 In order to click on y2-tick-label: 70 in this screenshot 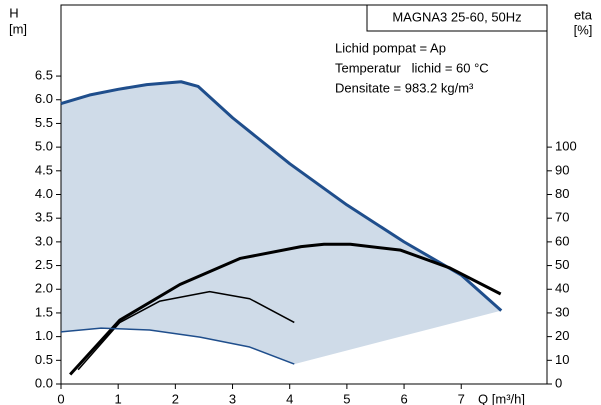, I will do `click(562, 217)`.